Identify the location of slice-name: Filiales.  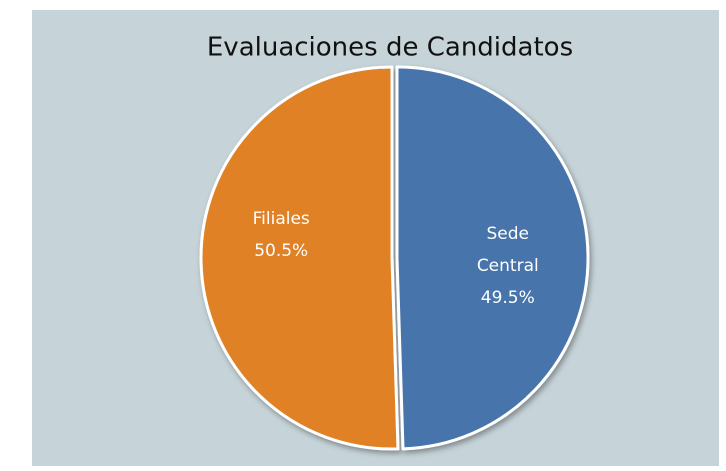
(281, 218).